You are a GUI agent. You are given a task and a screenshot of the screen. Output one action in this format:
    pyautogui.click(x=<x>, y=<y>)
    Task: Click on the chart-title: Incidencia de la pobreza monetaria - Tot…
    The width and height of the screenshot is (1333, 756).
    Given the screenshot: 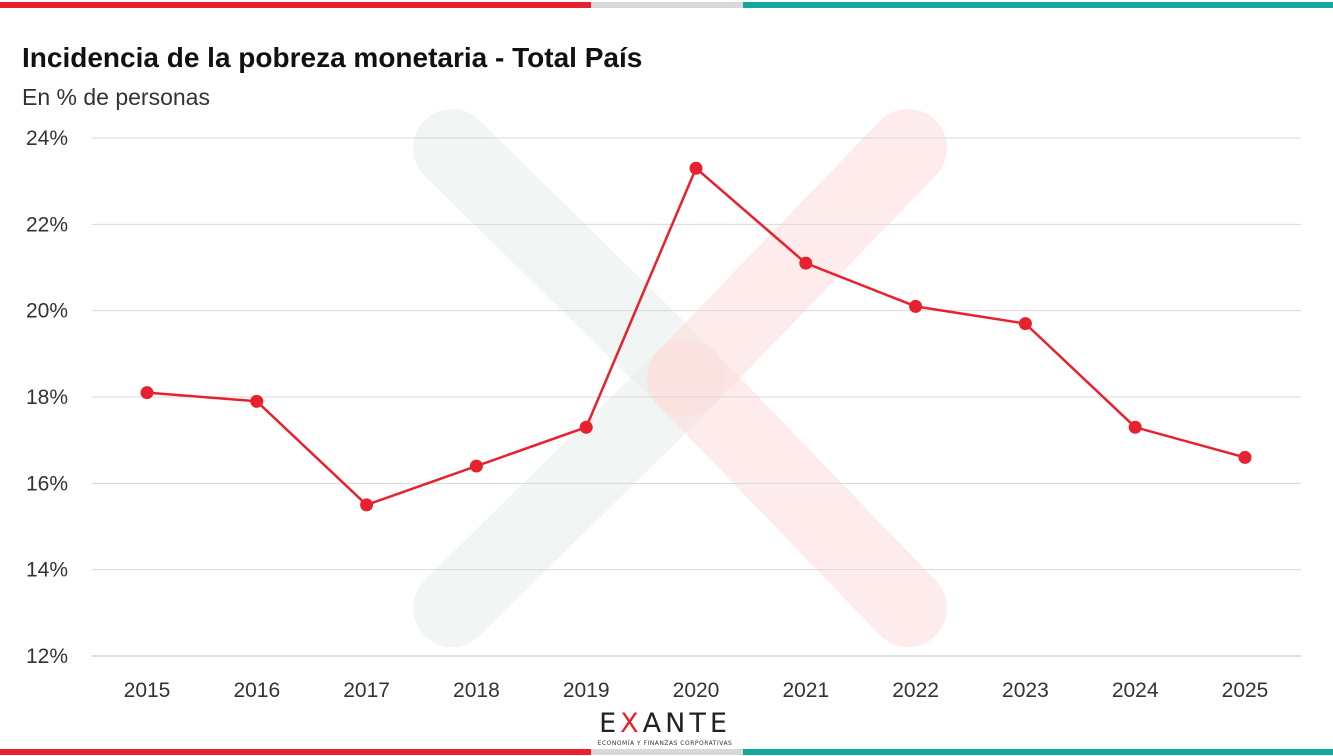 What is the action you would take?
    pyautogui.click(x=332, y=57)
    